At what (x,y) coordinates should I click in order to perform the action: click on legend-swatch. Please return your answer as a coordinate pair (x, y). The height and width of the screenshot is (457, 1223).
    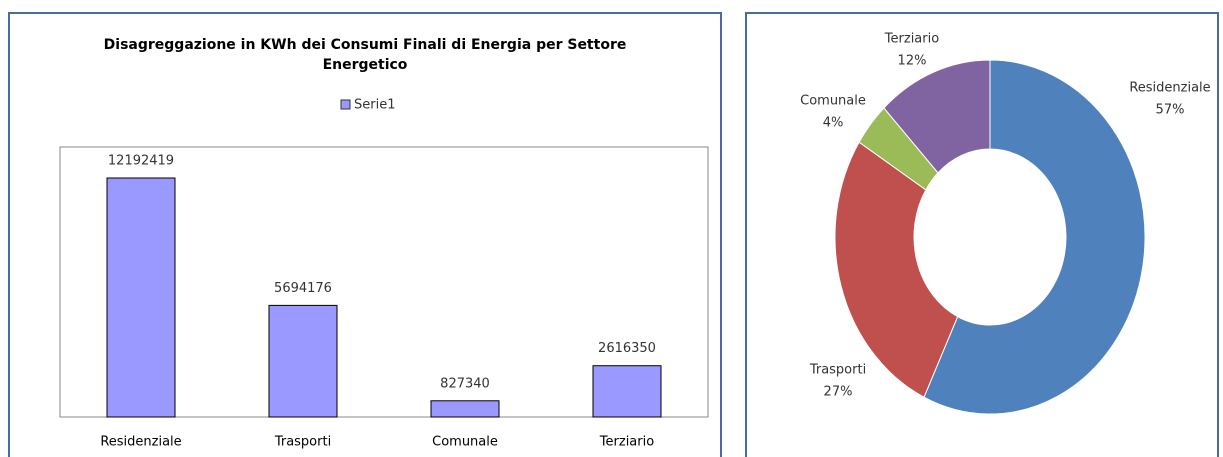
    Looking at the image, I should click on (345, 104).